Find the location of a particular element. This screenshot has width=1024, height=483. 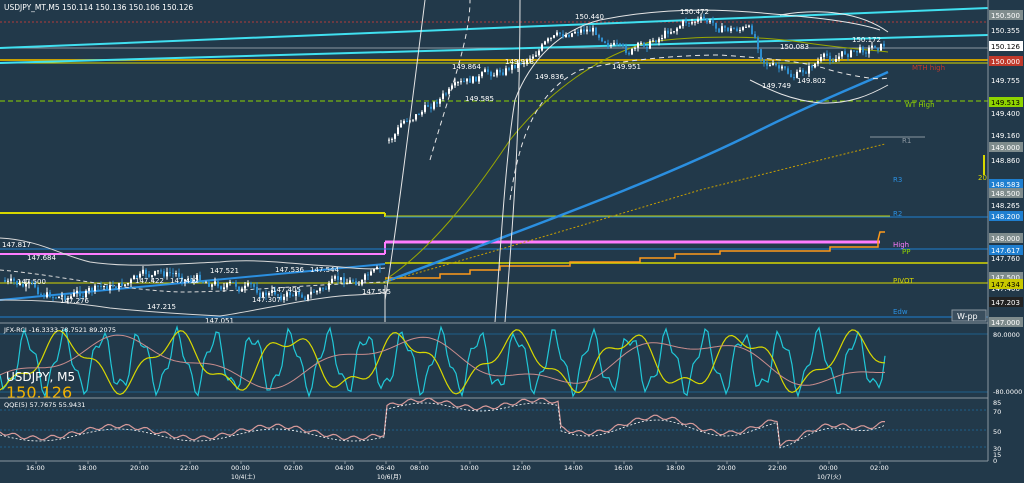

time-axis-date: 10/6(月) is located at coordinates (389, 477).